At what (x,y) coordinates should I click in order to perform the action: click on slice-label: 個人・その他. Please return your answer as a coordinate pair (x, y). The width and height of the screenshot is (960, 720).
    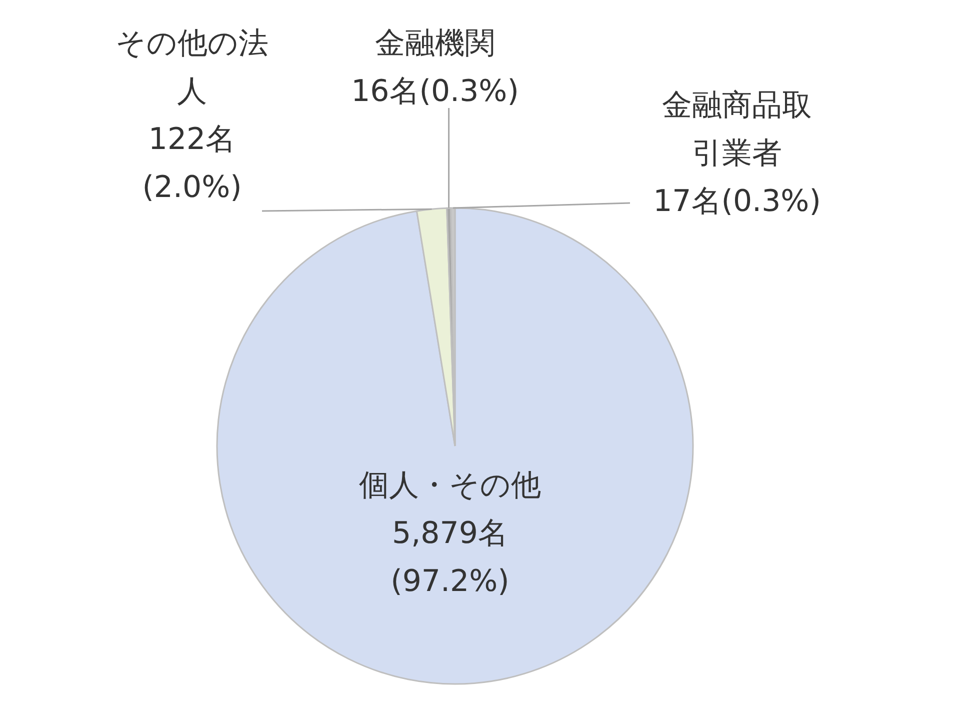
    Looking at the image, I should click on (450, 486).